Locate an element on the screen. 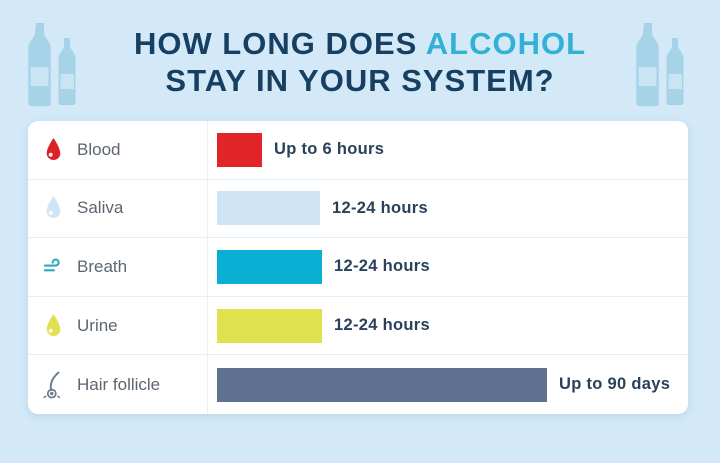  table-row-blood: Blood Up to 6 hours is located at coordinates (358, 150).